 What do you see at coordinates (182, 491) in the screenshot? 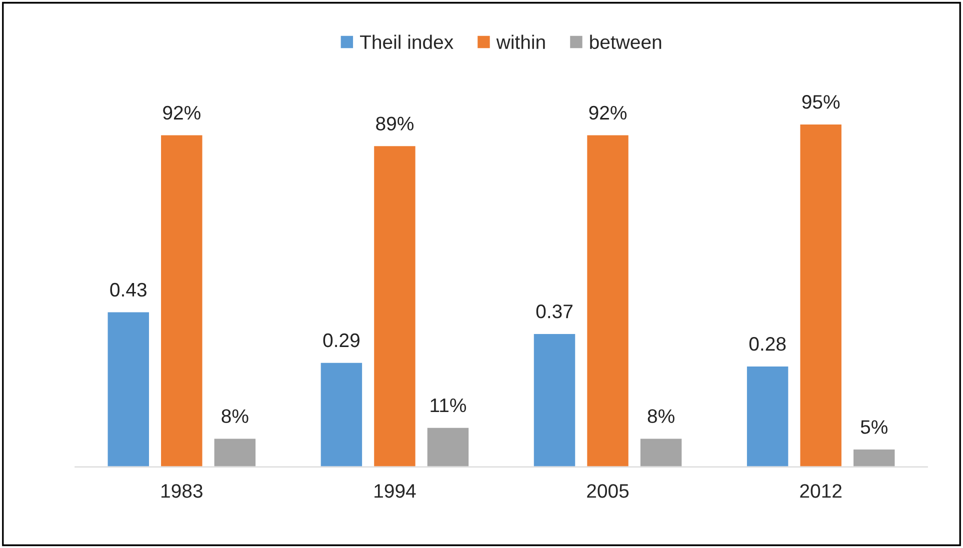
I see `x-tick-label: 1983` at bounding box center [182, 491].